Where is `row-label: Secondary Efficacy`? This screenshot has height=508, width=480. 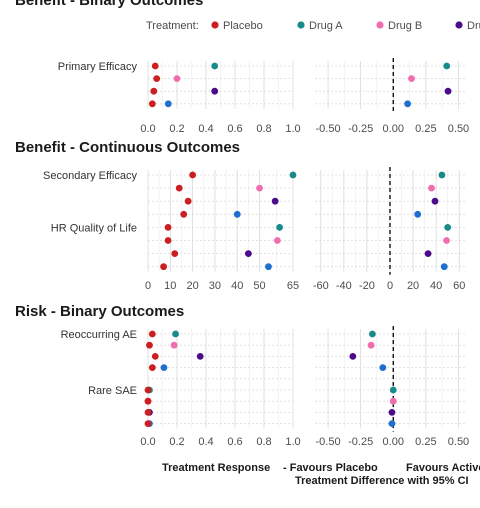
row-label: Secondary Efficacy is located at coordinates (90, 176).